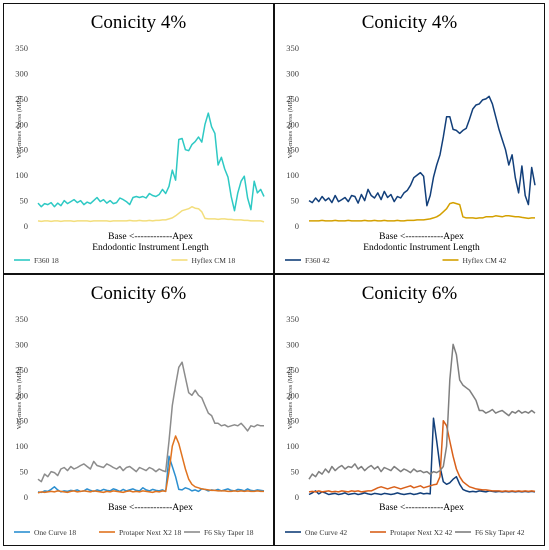 This screenshot has height=550, width=549. What do you see at coordinates (214, 260) in the screenshot?
I see `legend-label: Hyflex CM 18` at bounding box center [214, 260].